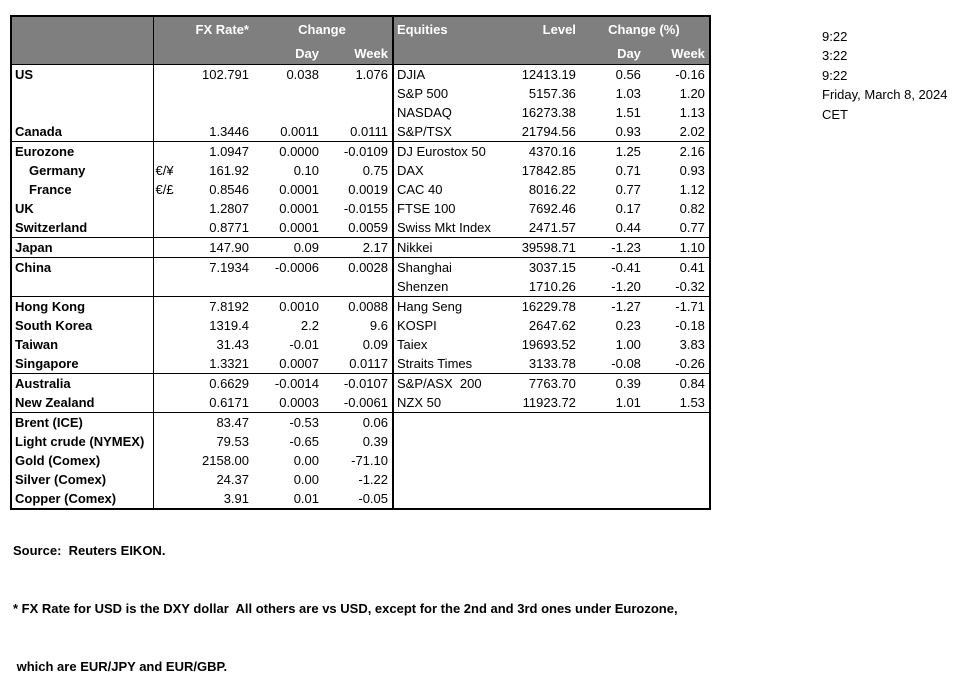  What do you see at coordinates (82, 132) in the screenshot?
I see `region-label-cell: Canada` at bounding box center [82, 132].